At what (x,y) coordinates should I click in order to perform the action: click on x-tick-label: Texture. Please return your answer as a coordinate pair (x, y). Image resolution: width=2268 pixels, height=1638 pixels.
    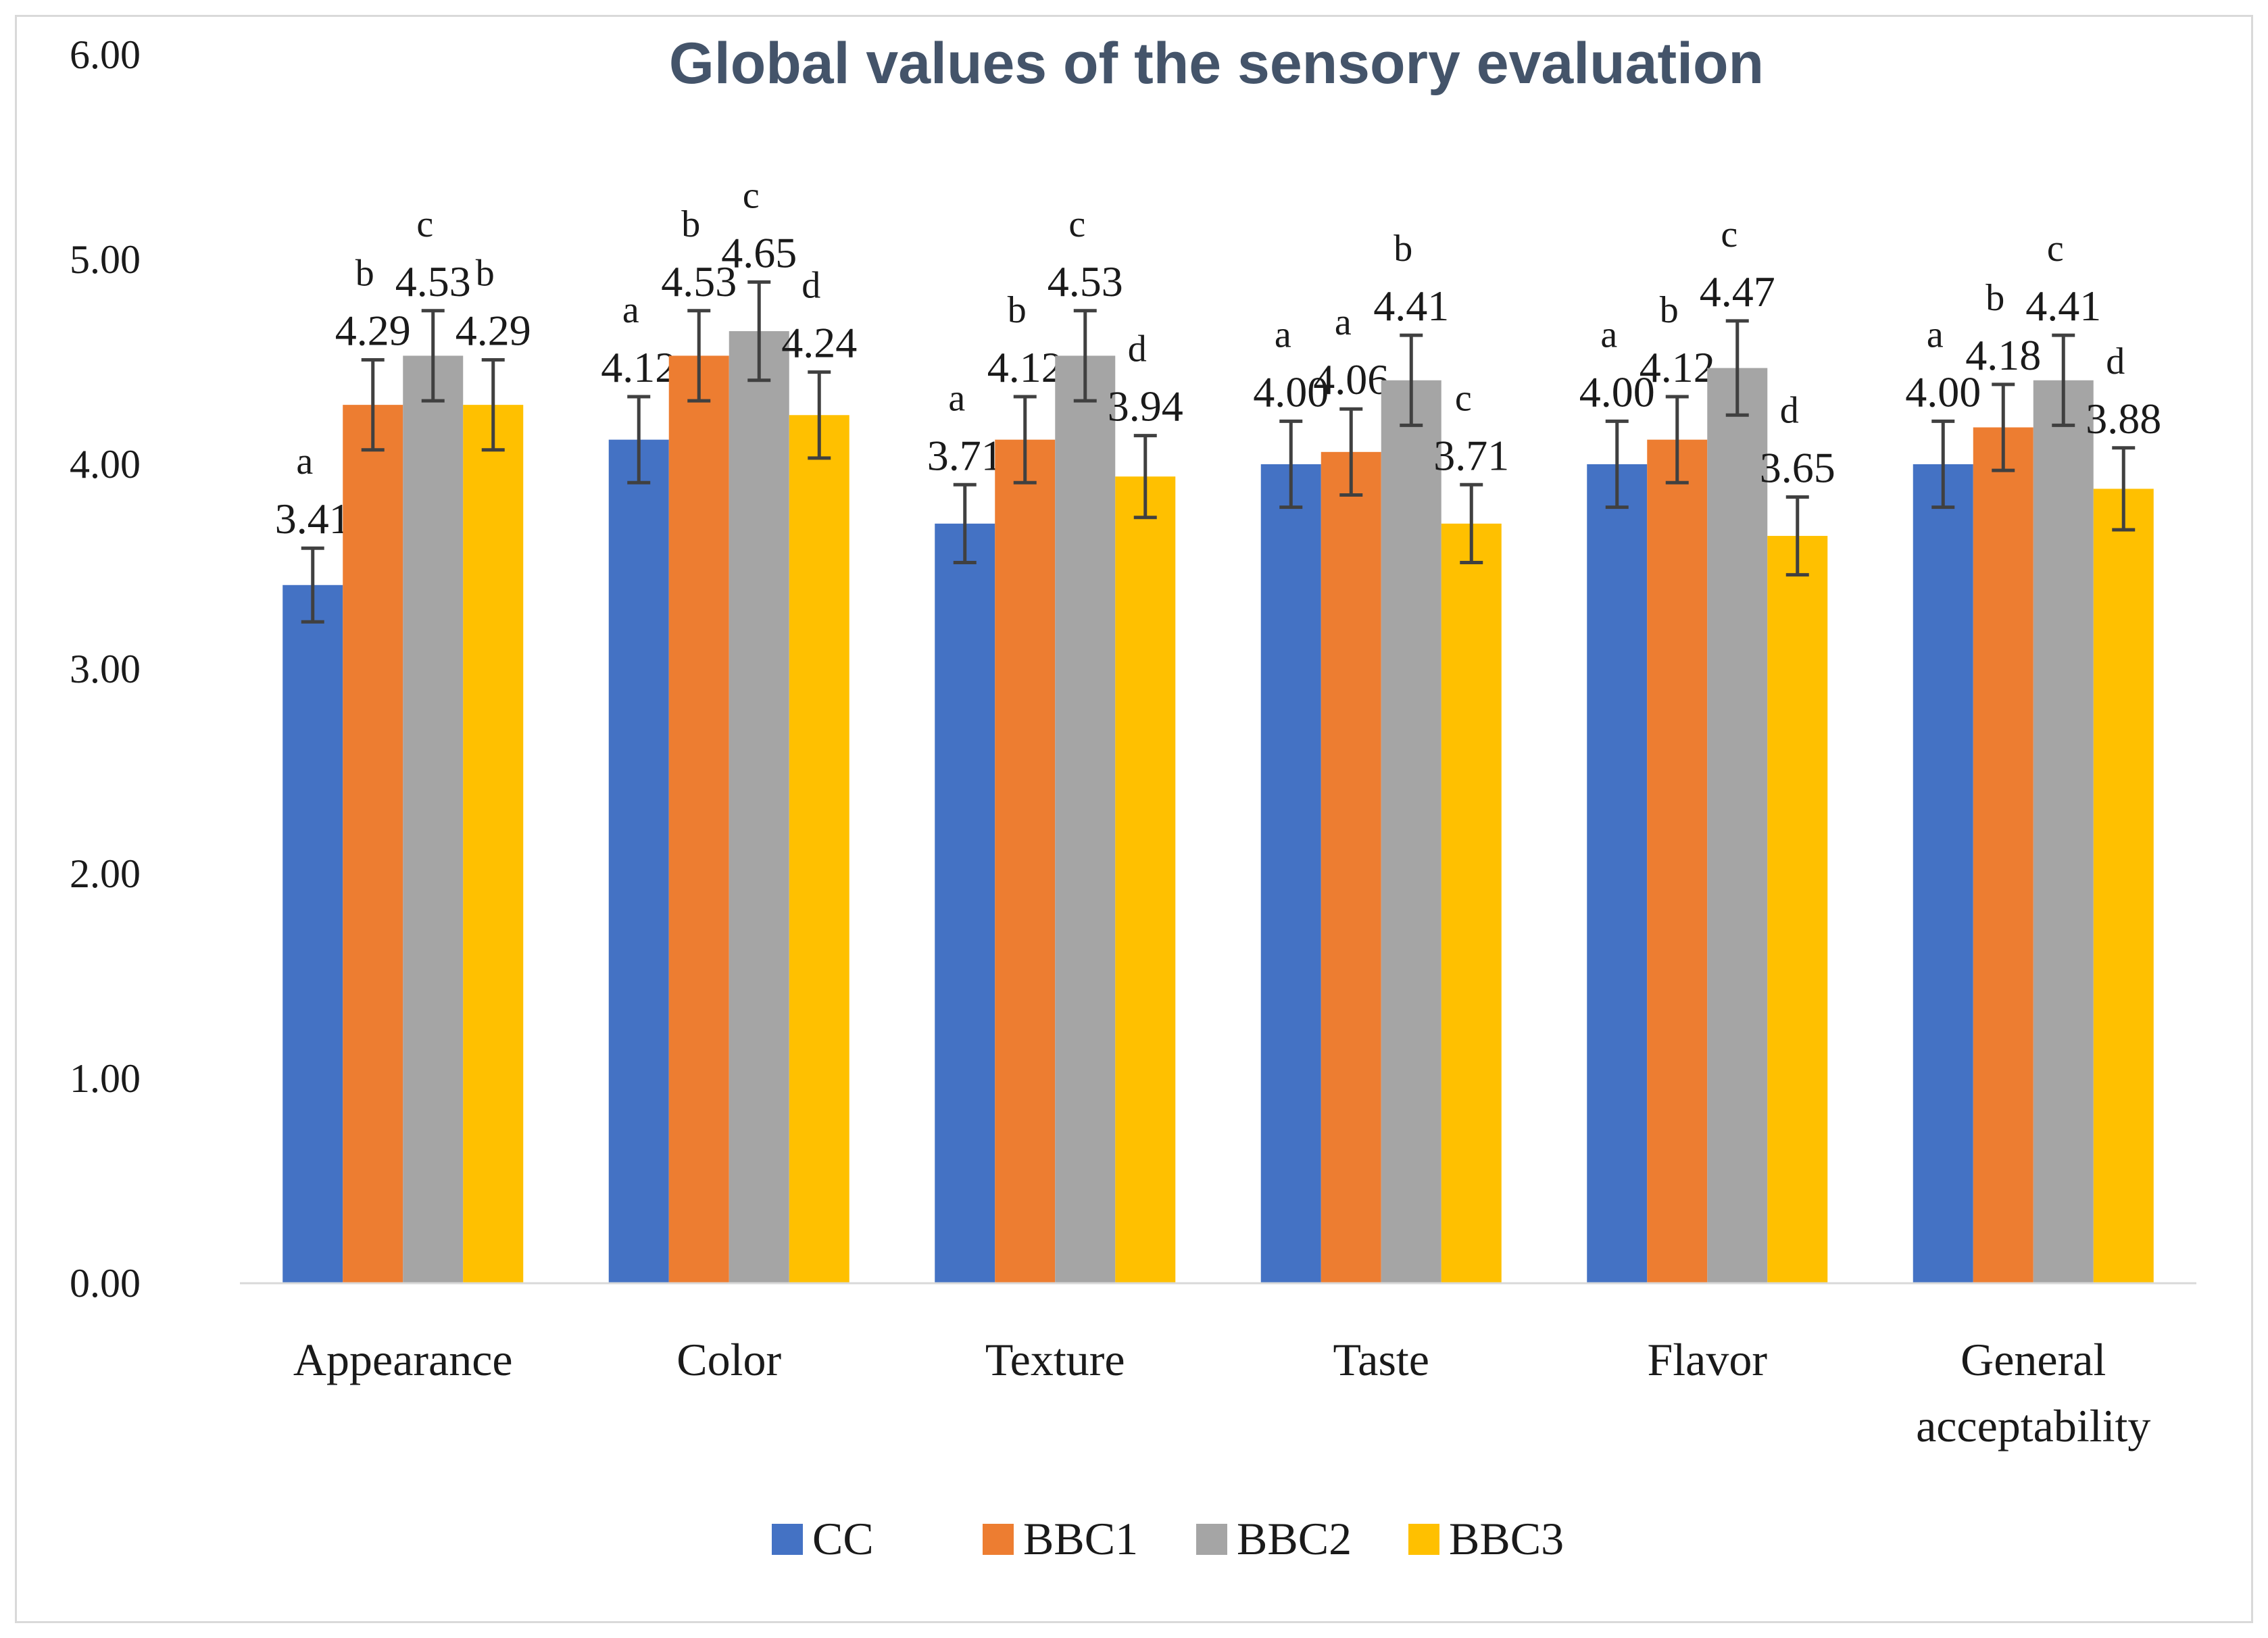
    Looking at the image, I should click on (1055, 1360).